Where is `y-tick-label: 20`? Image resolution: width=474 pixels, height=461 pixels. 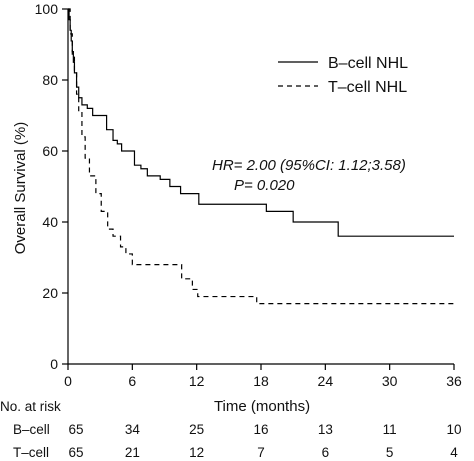 y-tick-label: 20 is located at coordinates (50, 293).